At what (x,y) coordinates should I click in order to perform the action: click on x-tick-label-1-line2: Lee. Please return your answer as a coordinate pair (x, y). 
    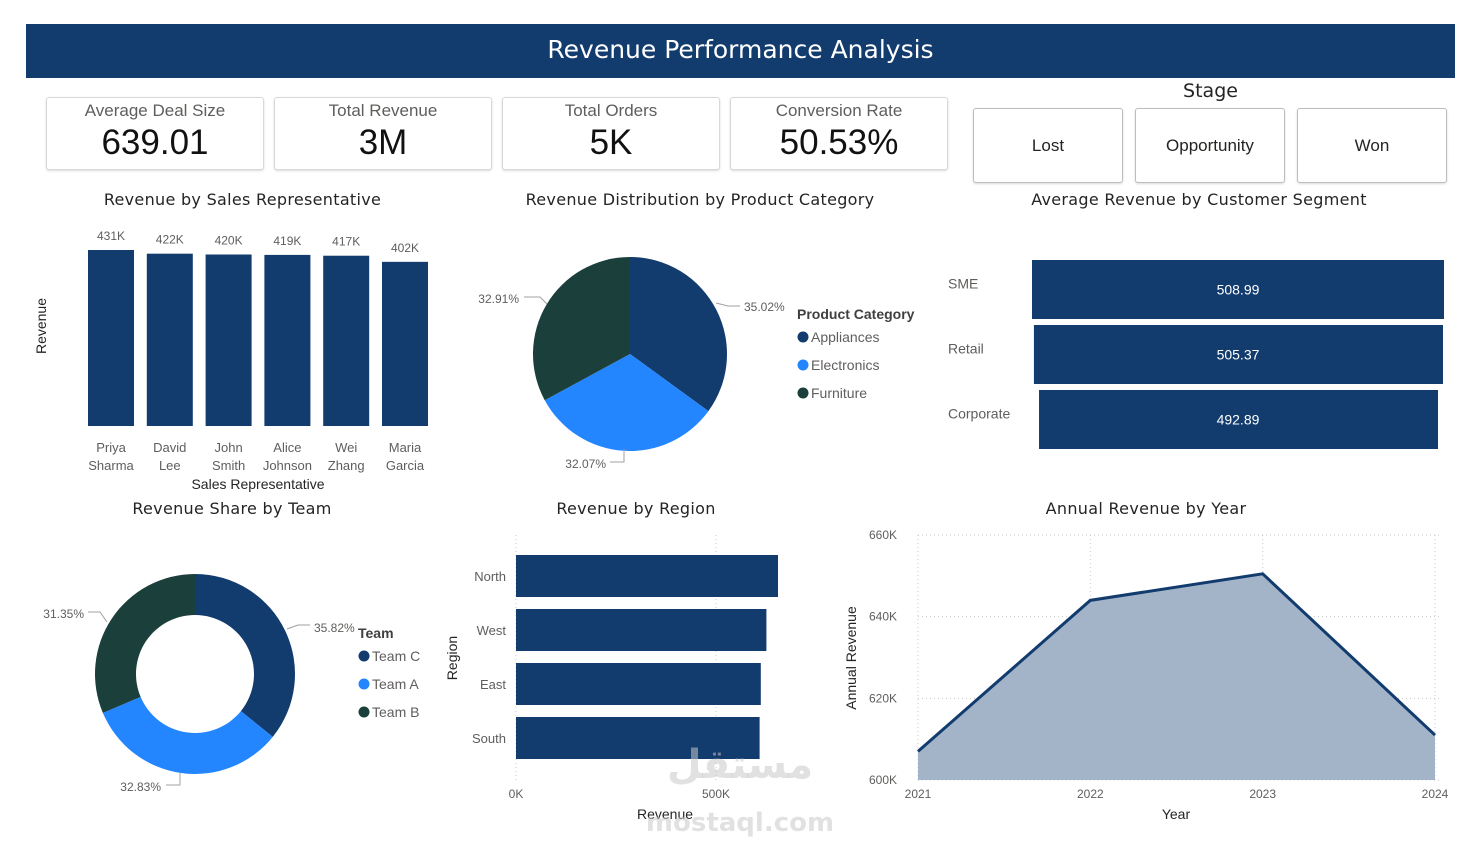
    Looking at the image, I should click on (170, 465).